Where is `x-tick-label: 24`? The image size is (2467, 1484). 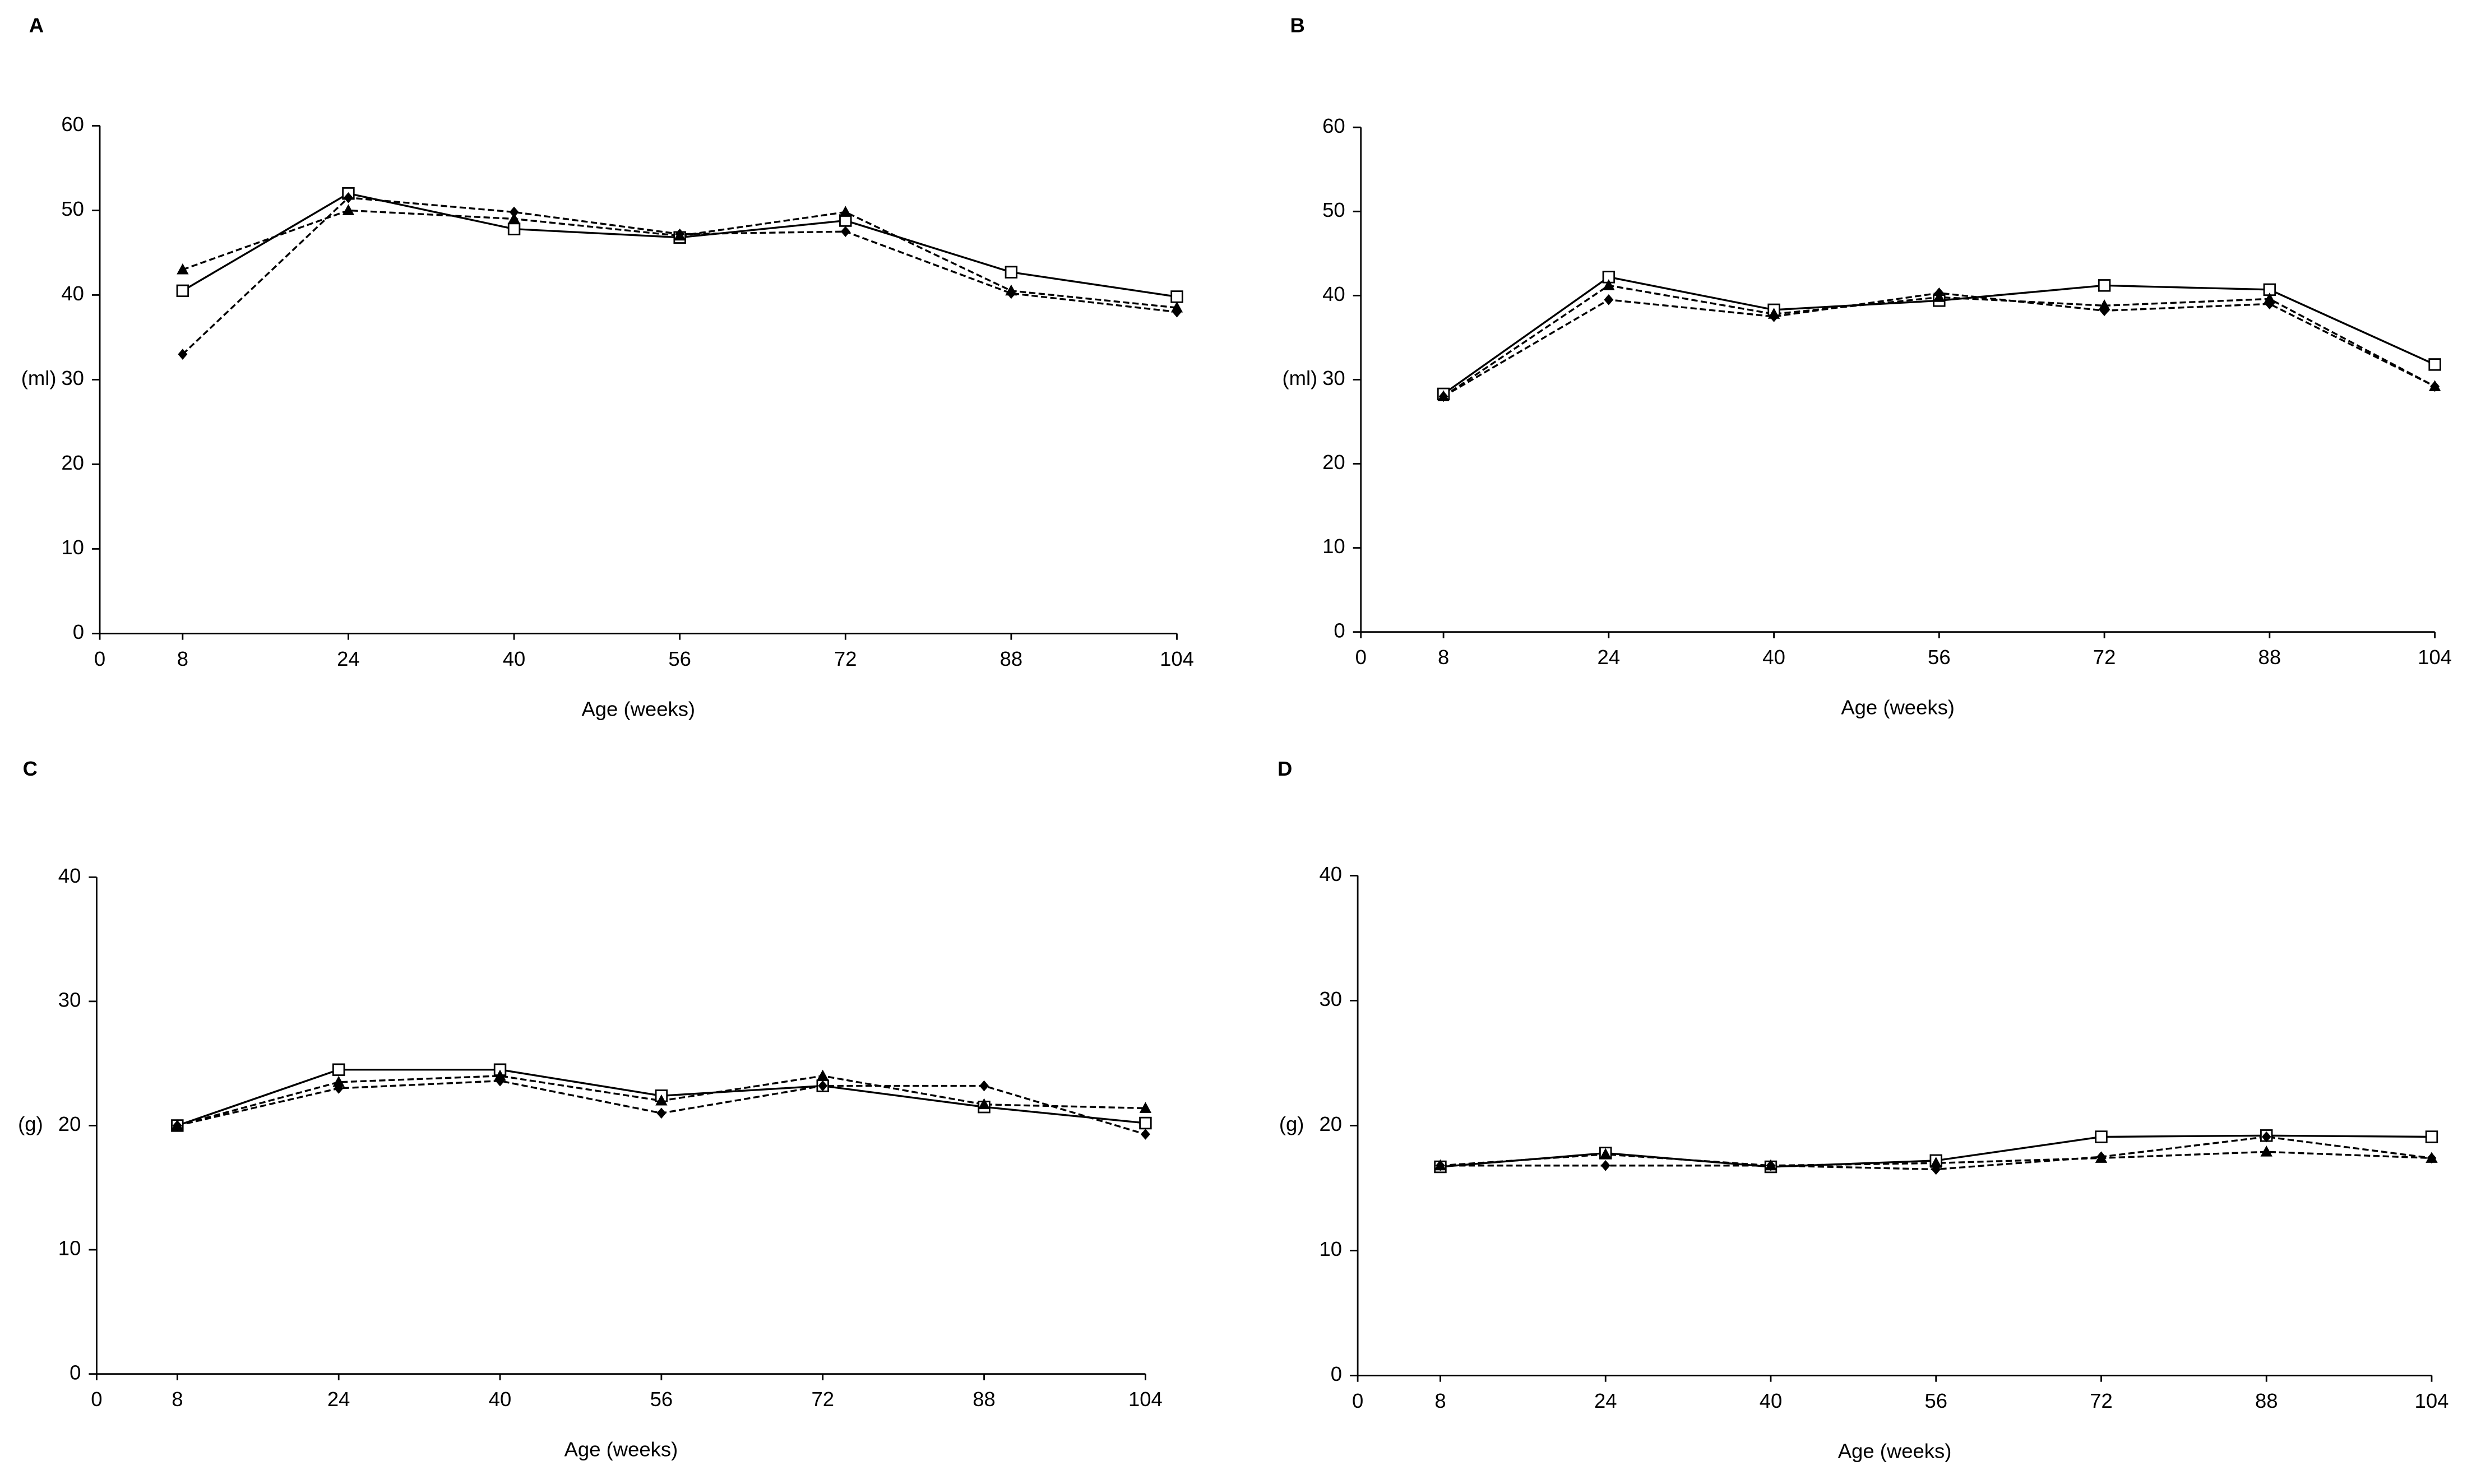
x-tick-label: 24 is located at coordinates (1609, 657).